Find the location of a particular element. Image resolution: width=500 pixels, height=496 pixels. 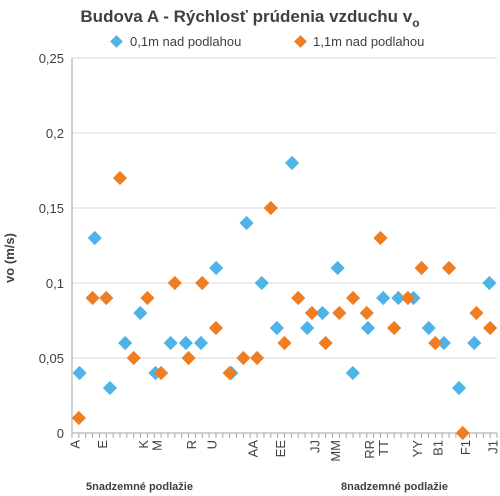

x-tick-label: EE is located at coordinates (280, 449).